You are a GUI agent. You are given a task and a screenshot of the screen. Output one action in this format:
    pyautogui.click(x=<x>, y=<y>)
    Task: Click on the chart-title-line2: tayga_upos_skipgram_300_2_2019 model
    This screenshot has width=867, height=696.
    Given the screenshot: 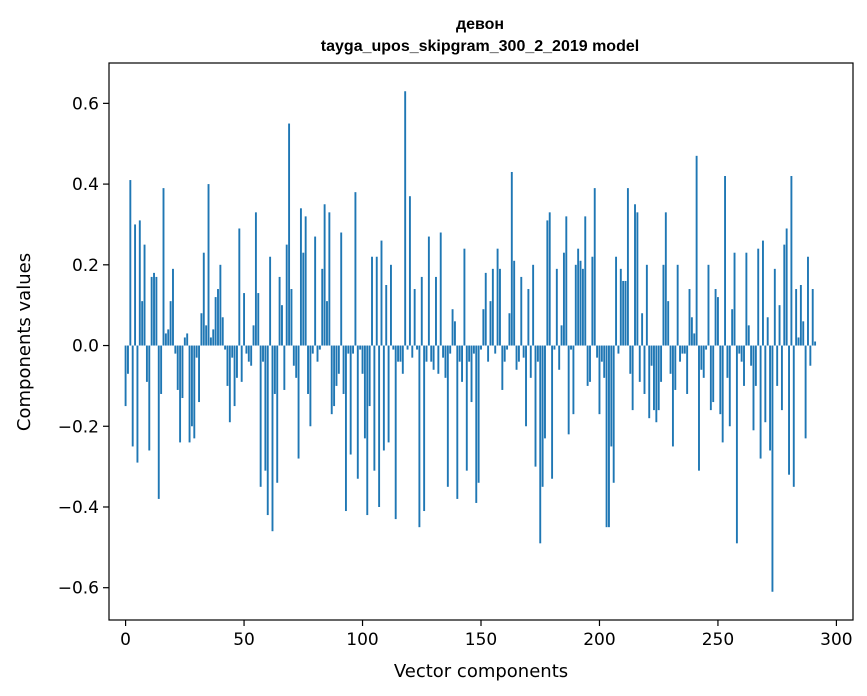 What is the action you would take?
    pyautogui.click(x=480, y=46)
    